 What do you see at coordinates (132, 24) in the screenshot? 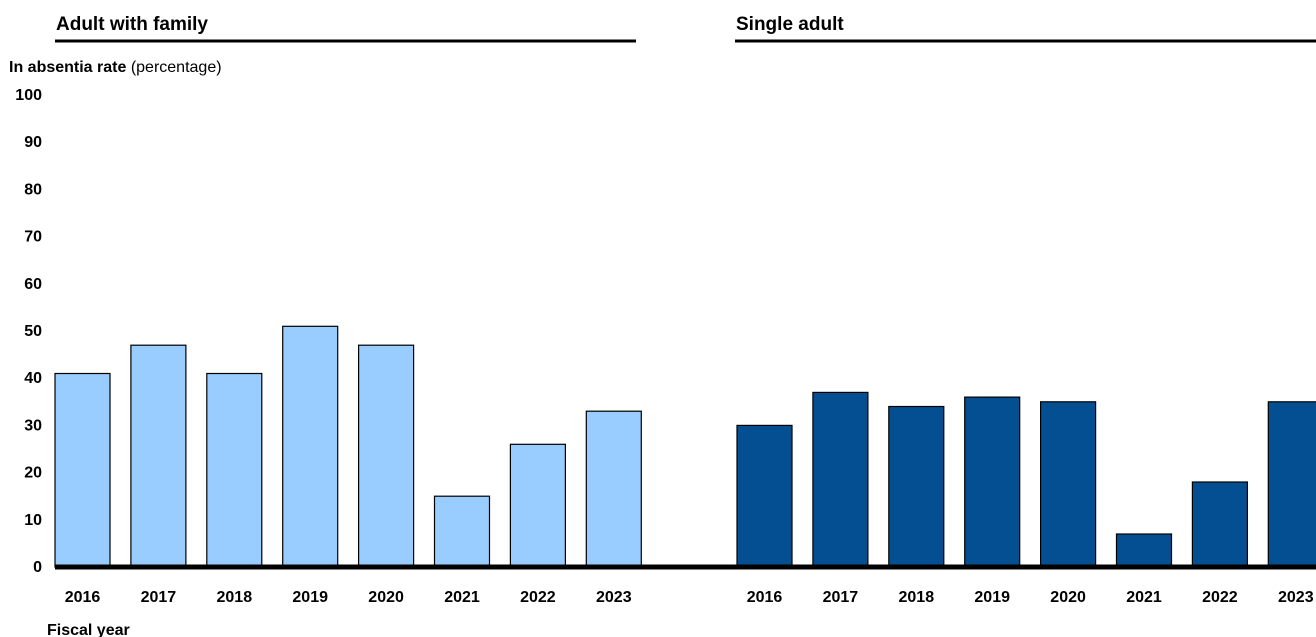
I see `panel-title-adult-with-family: Adult with family` at bounding box center [132, 24].